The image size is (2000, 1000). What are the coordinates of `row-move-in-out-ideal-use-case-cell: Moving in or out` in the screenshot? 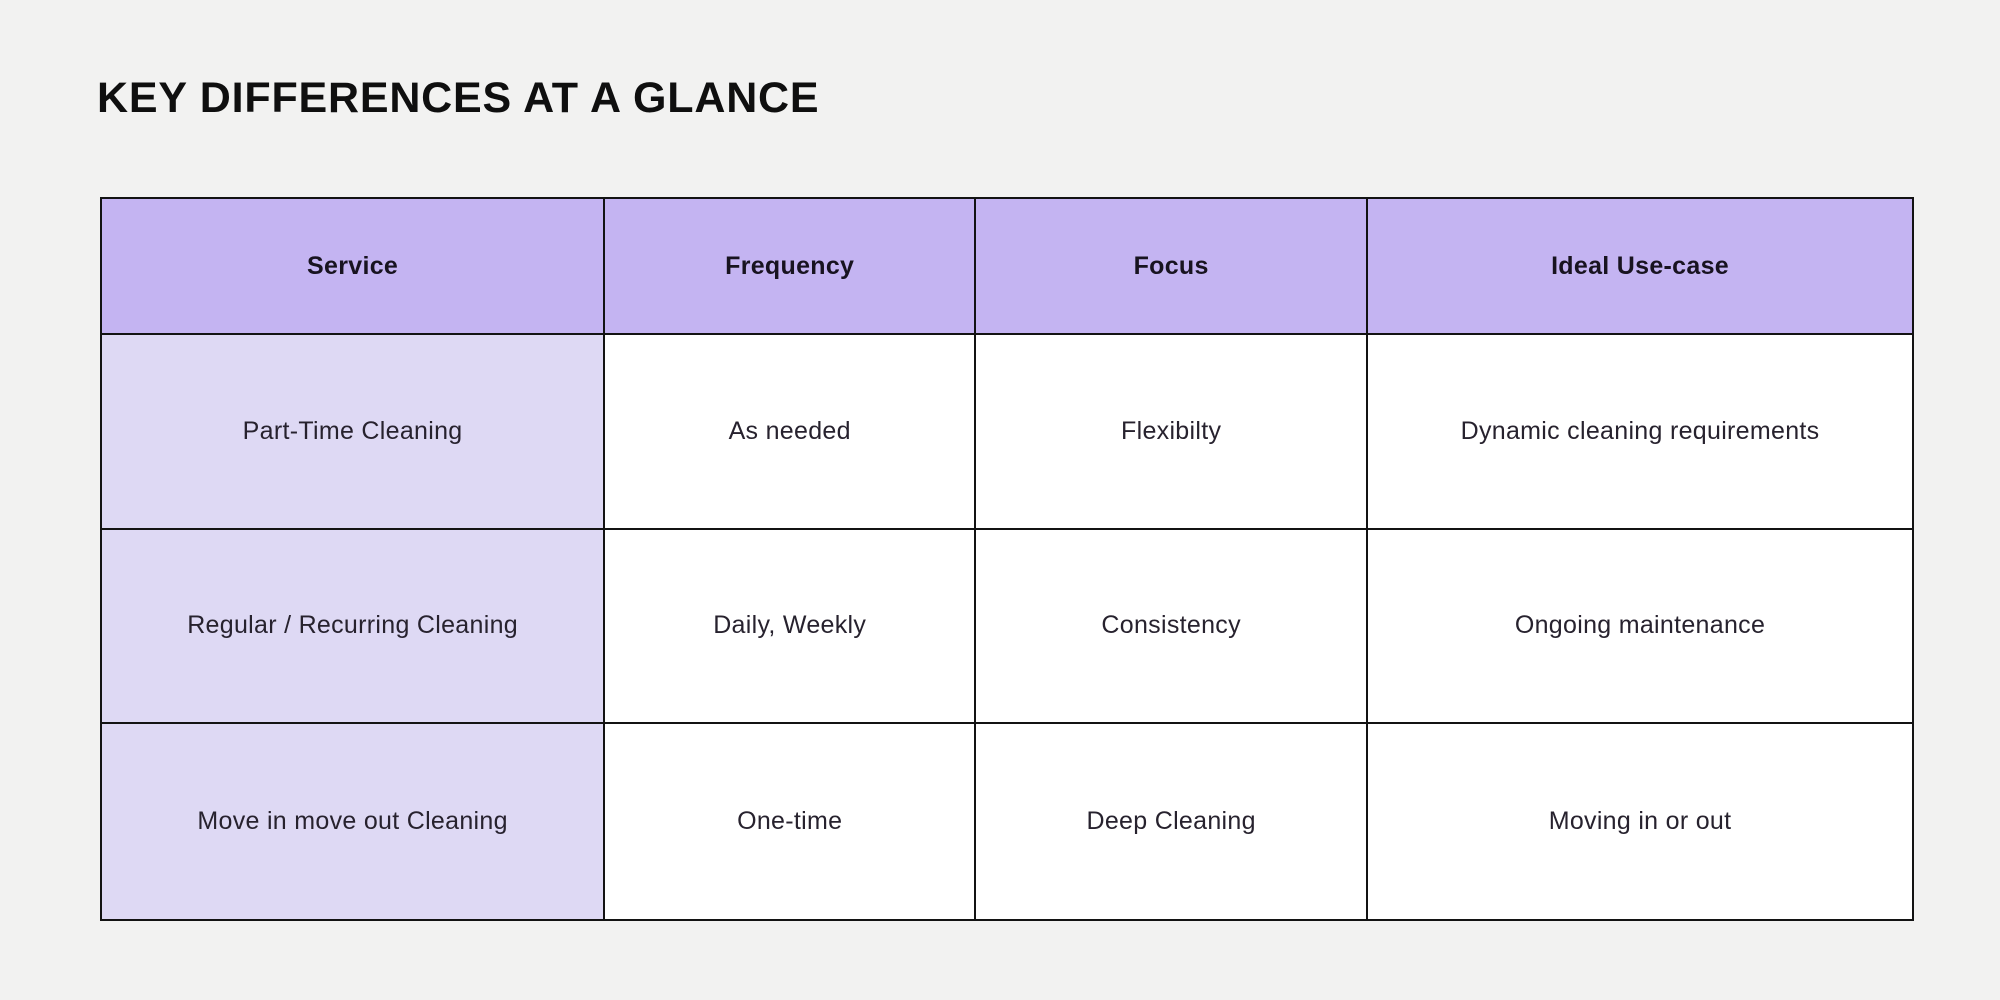 It's located at (1640, 821).